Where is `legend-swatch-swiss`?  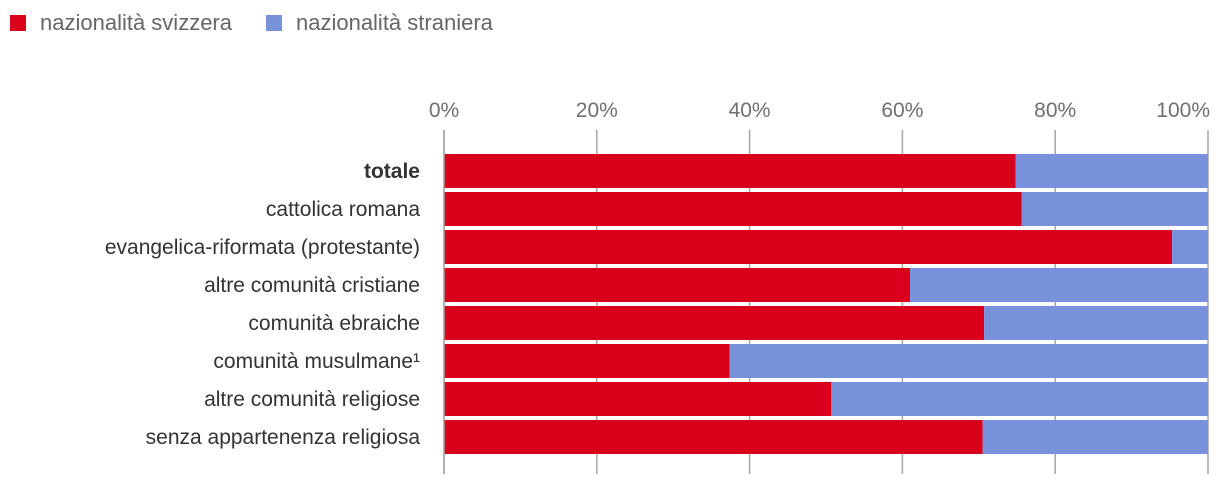
legend-swatch-swiss is located at coordinates (18, 23).